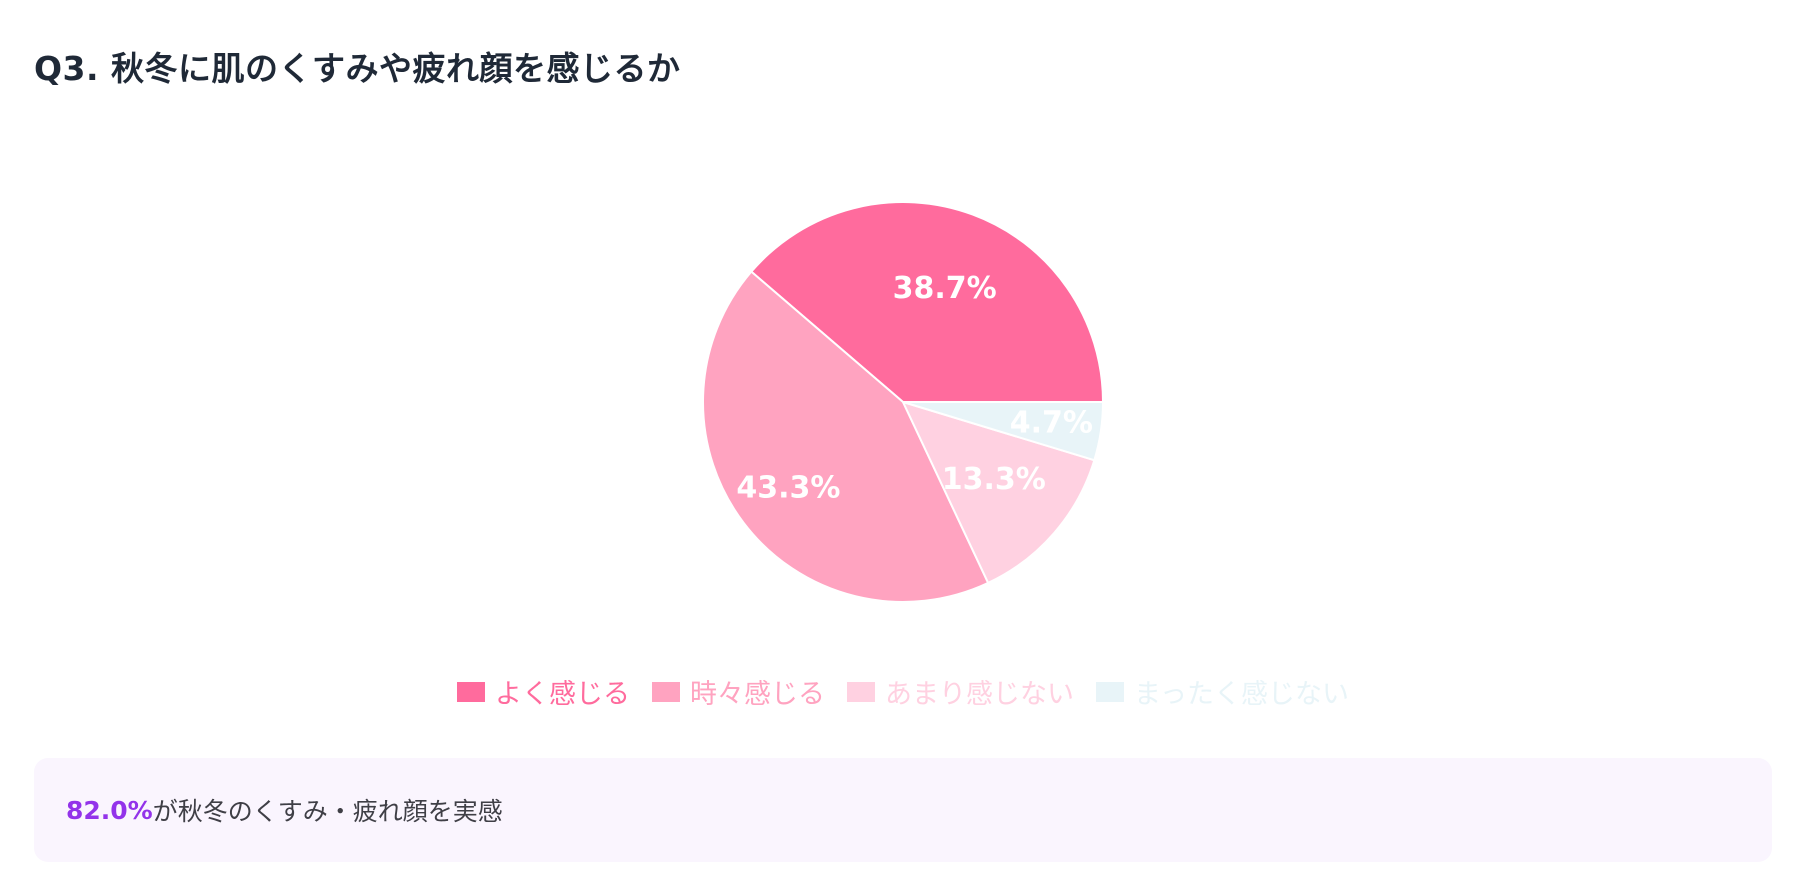  Describe the element at coordinates (945, 288) in the screenshot. I see `data-label-often: 38.7%` at that location.